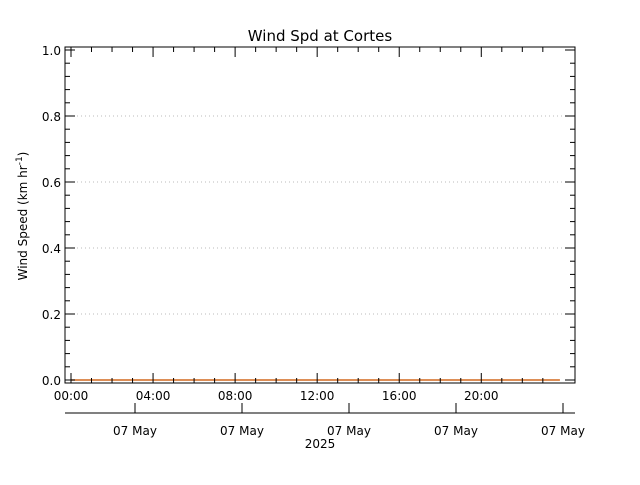 This screenshot has width=640, height=485. Describe the element at coordinates (317, 396) in the screenshot. I see `x-tick-label: 12:00` at that location.